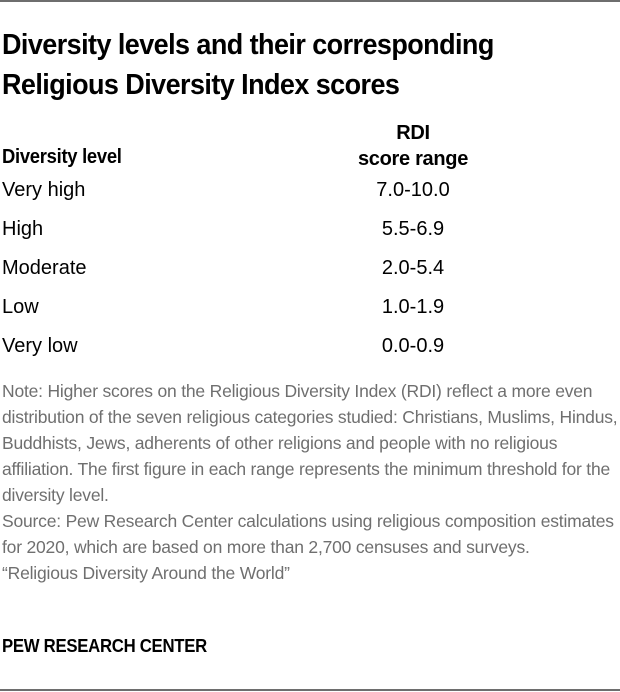 The image size is (620, 692). What do you see at coordinates (146, 573) in the screenshot?
I see `report-title: “Religious Diversity Around the World”` at bounding box center [146, 573].